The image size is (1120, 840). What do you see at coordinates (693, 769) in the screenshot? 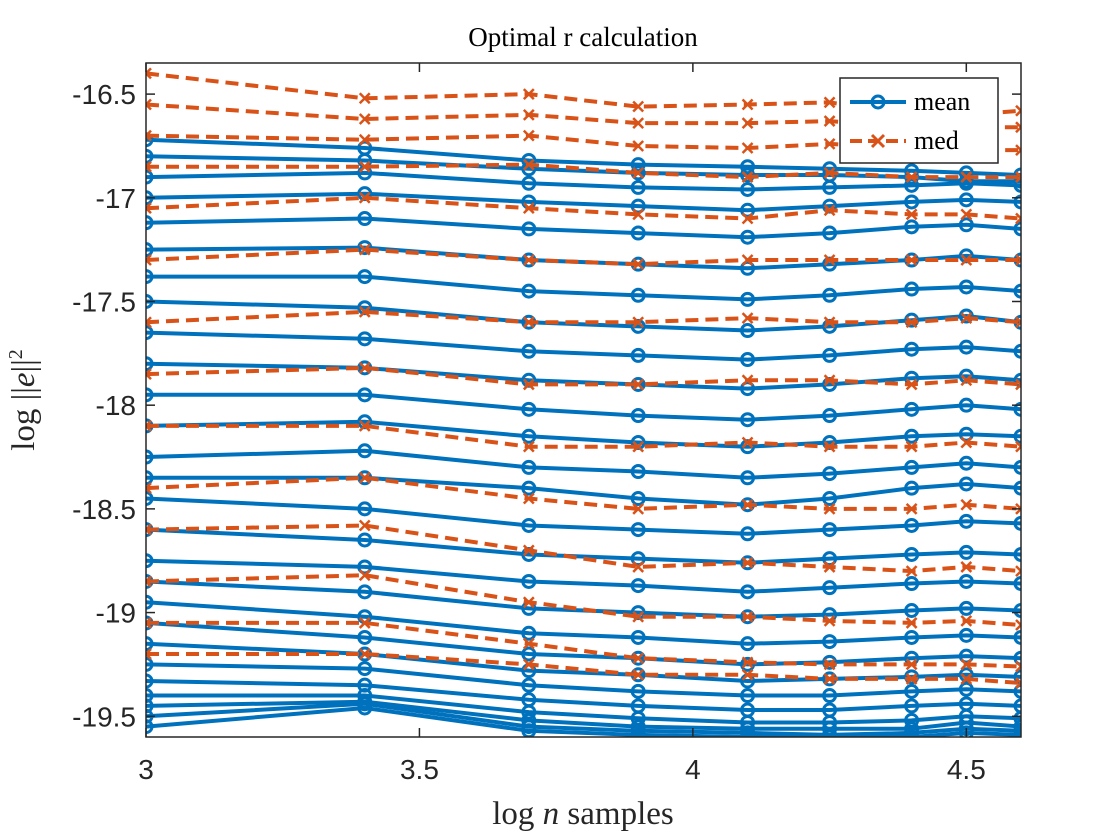
I see `x-tick-label: 4` at bounding box center [693, 769].